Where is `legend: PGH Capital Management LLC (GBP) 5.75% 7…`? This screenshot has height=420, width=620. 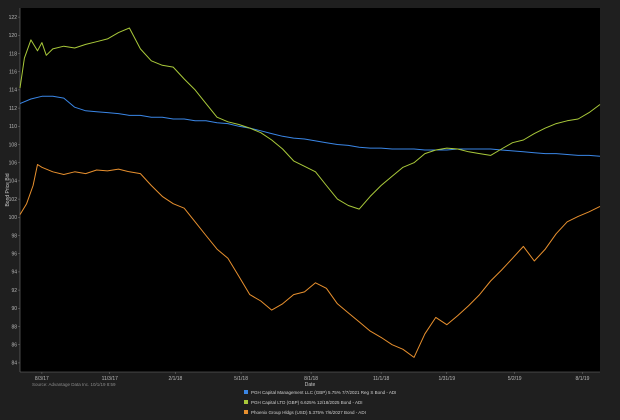
legend: PGH Capital Management LLC (GBP) 5.75% 7… is located at coordinates (320, 402).